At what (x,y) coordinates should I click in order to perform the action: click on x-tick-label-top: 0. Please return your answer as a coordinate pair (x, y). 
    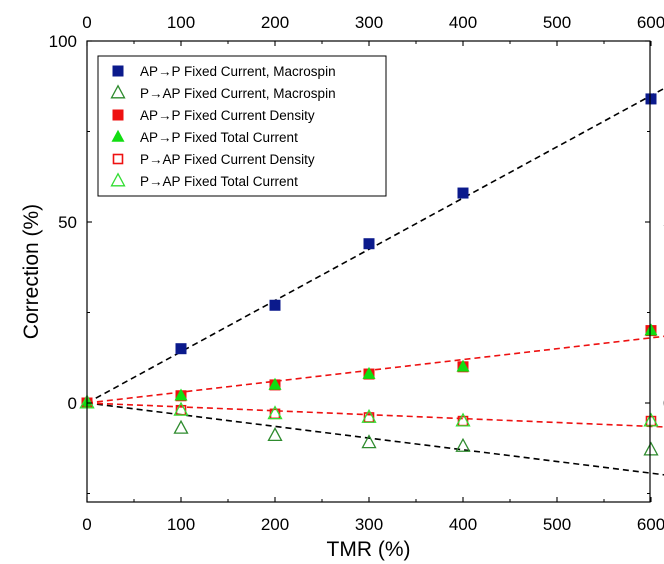
    Looking at the image, I should click on (86, 22).